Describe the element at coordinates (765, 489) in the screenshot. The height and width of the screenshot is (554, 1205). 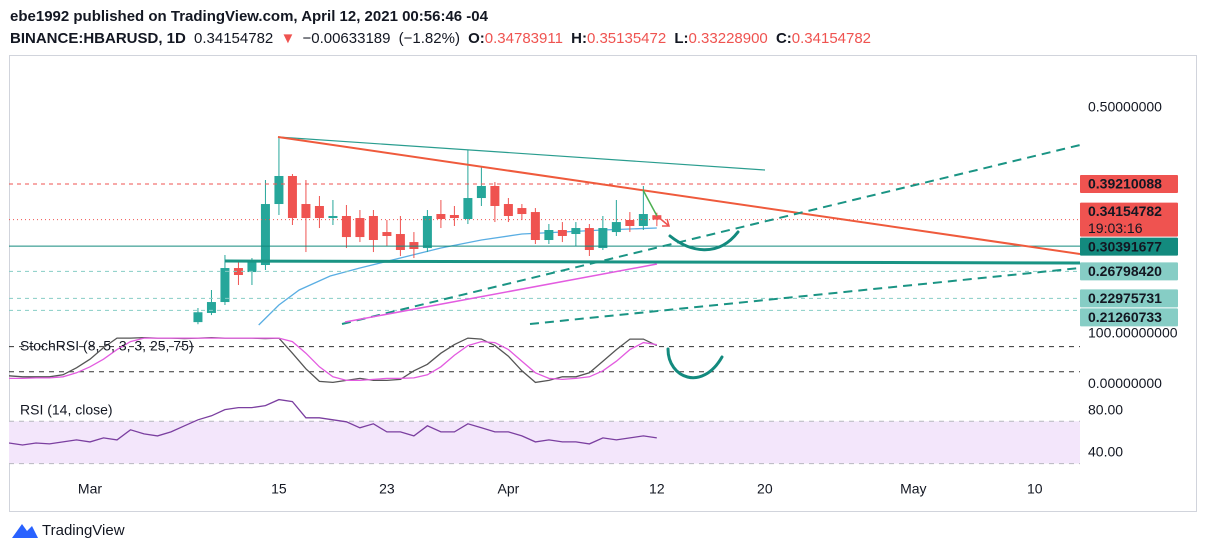
I see `x-tick-label: 20` at that location.